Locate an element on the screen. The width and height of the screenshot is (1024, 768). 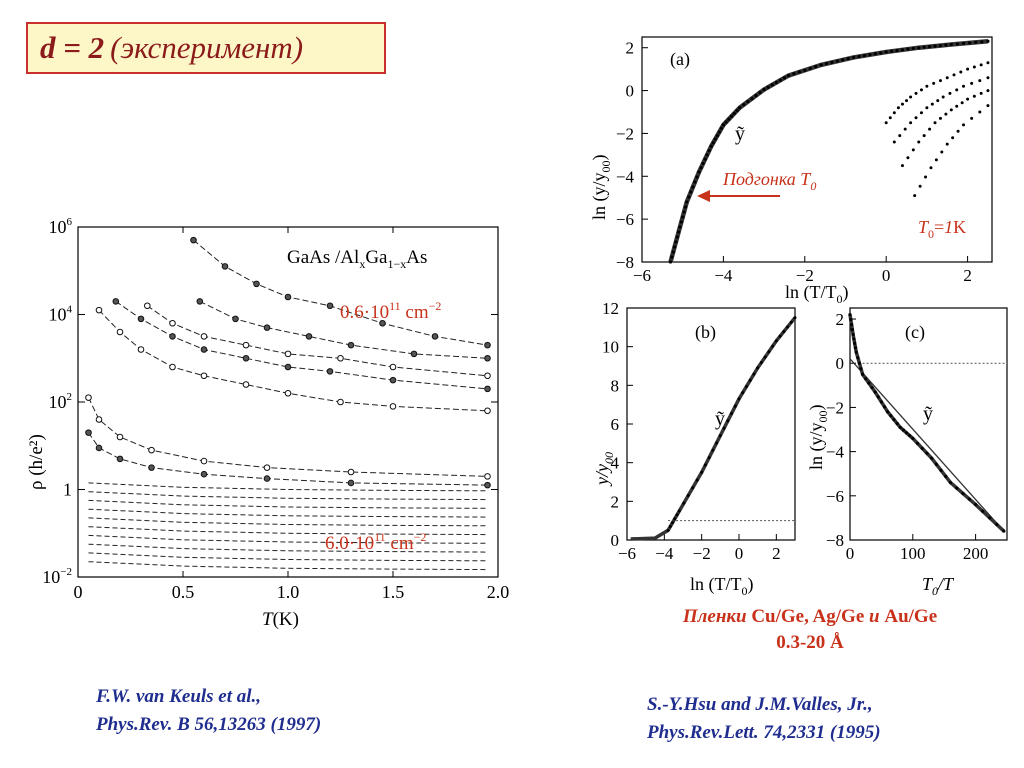
y-tick-label: −4 is located at coordinates (835, 452).